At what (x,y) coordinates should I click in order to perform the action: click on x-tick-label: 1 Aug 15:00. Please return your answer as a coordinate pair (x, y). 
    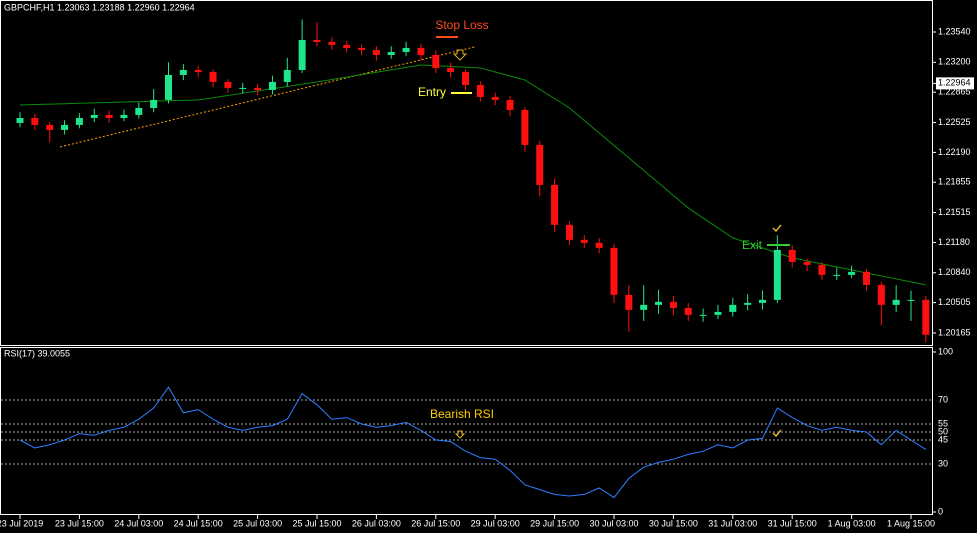
    Looking at the image, I should click on (911, 523).